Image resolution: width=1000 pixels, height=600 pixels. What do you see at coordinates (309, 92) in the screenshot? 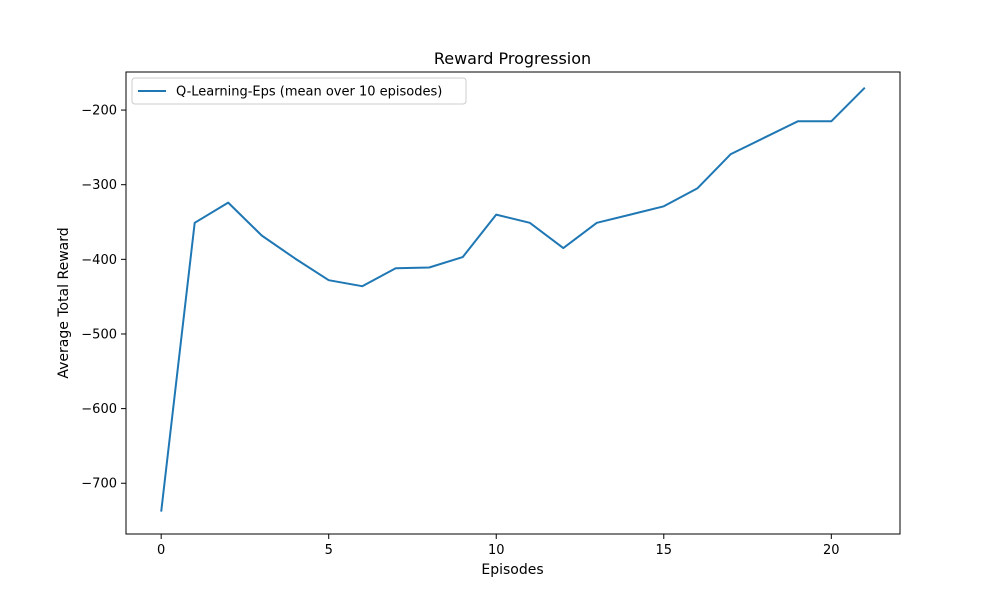
I see `legend-label: Q-Learning-Eps (mean over 10 episodes)` at bounding box center [309, 92].